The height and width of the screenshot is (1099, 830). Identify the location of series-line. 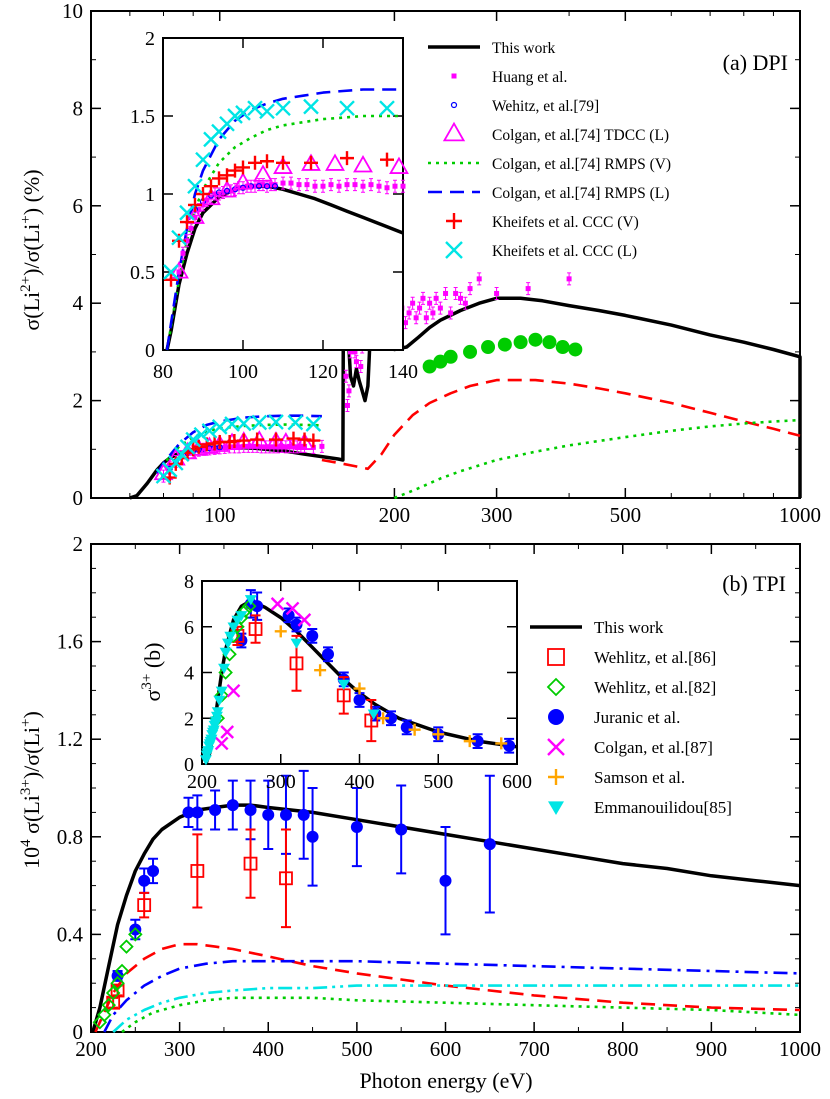
(461, 1015).